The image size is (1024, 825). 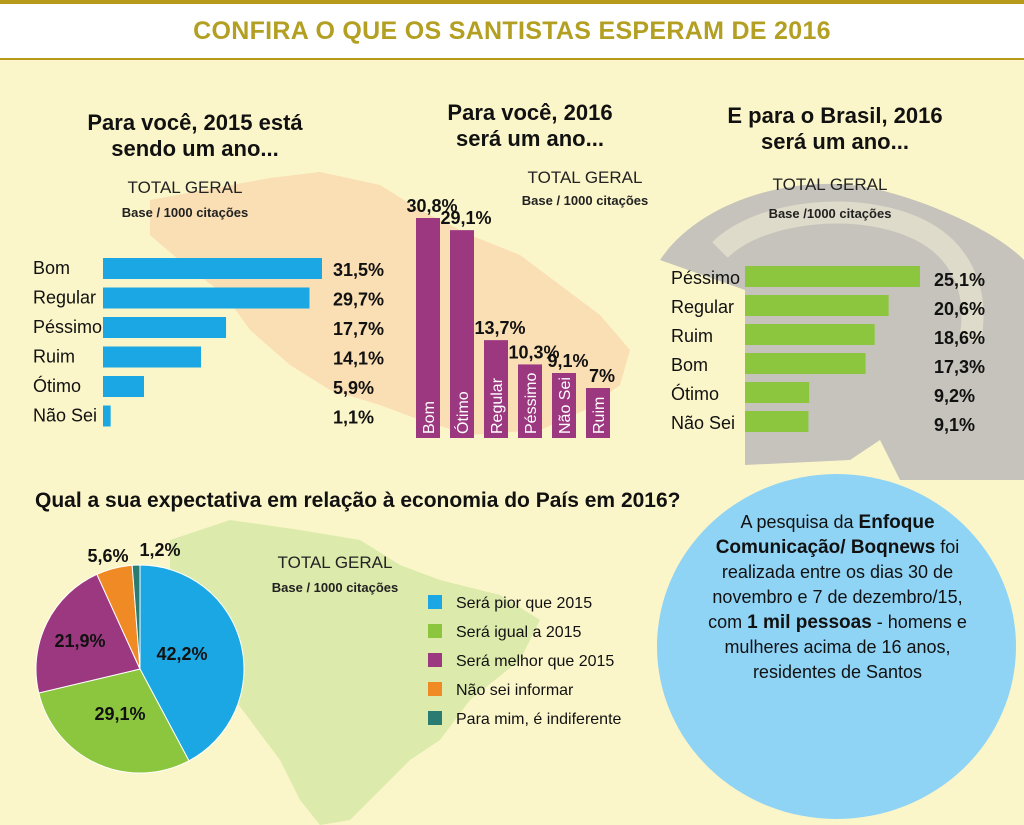 I want to click on chart2-value-label: 30,8%, so click(x=431, y=206).